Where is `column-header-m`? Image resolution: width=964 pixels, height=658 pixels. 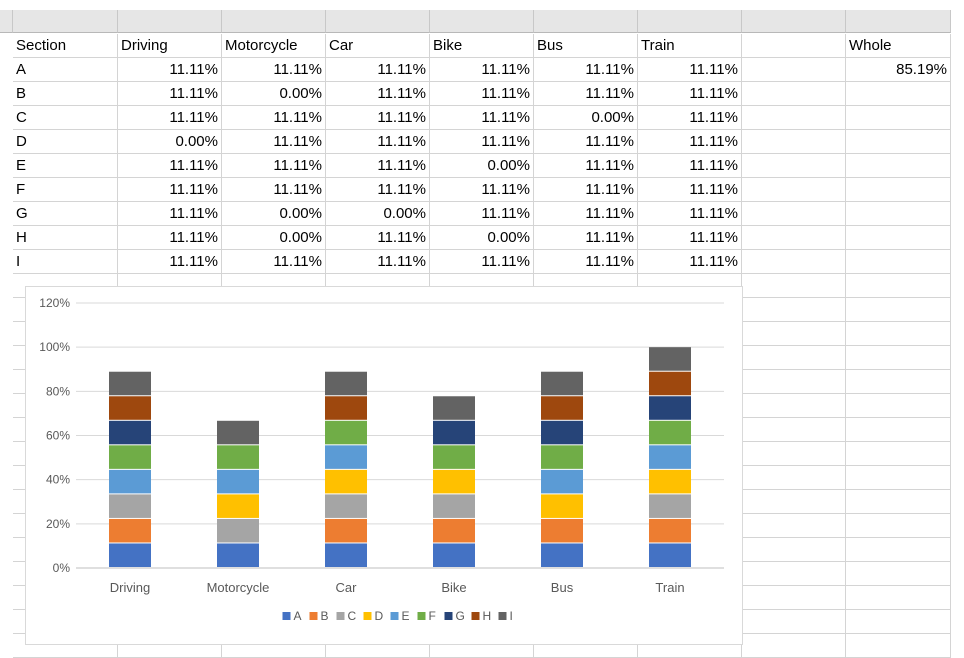
column-header-m is located at coordinates (482, 21).